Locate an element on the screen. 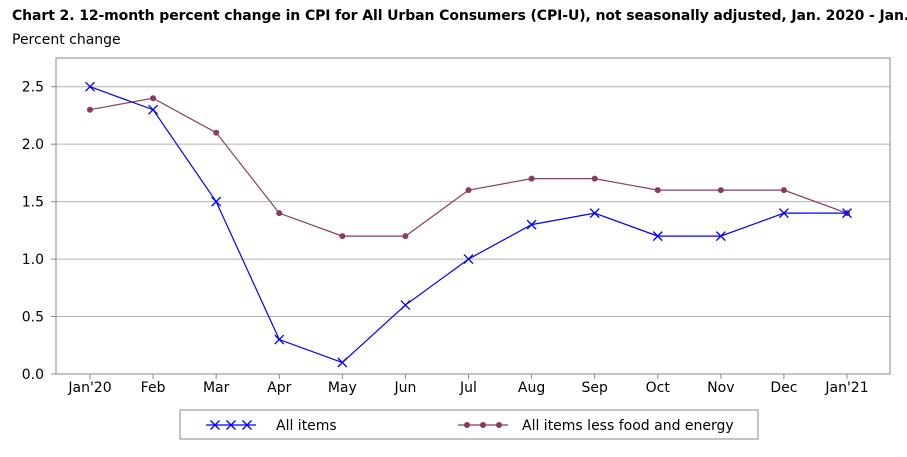 Image resolution: width=907 pixels, height=457 pixels. y-tick-label: 2.5 is located at coordinates (33, 88).